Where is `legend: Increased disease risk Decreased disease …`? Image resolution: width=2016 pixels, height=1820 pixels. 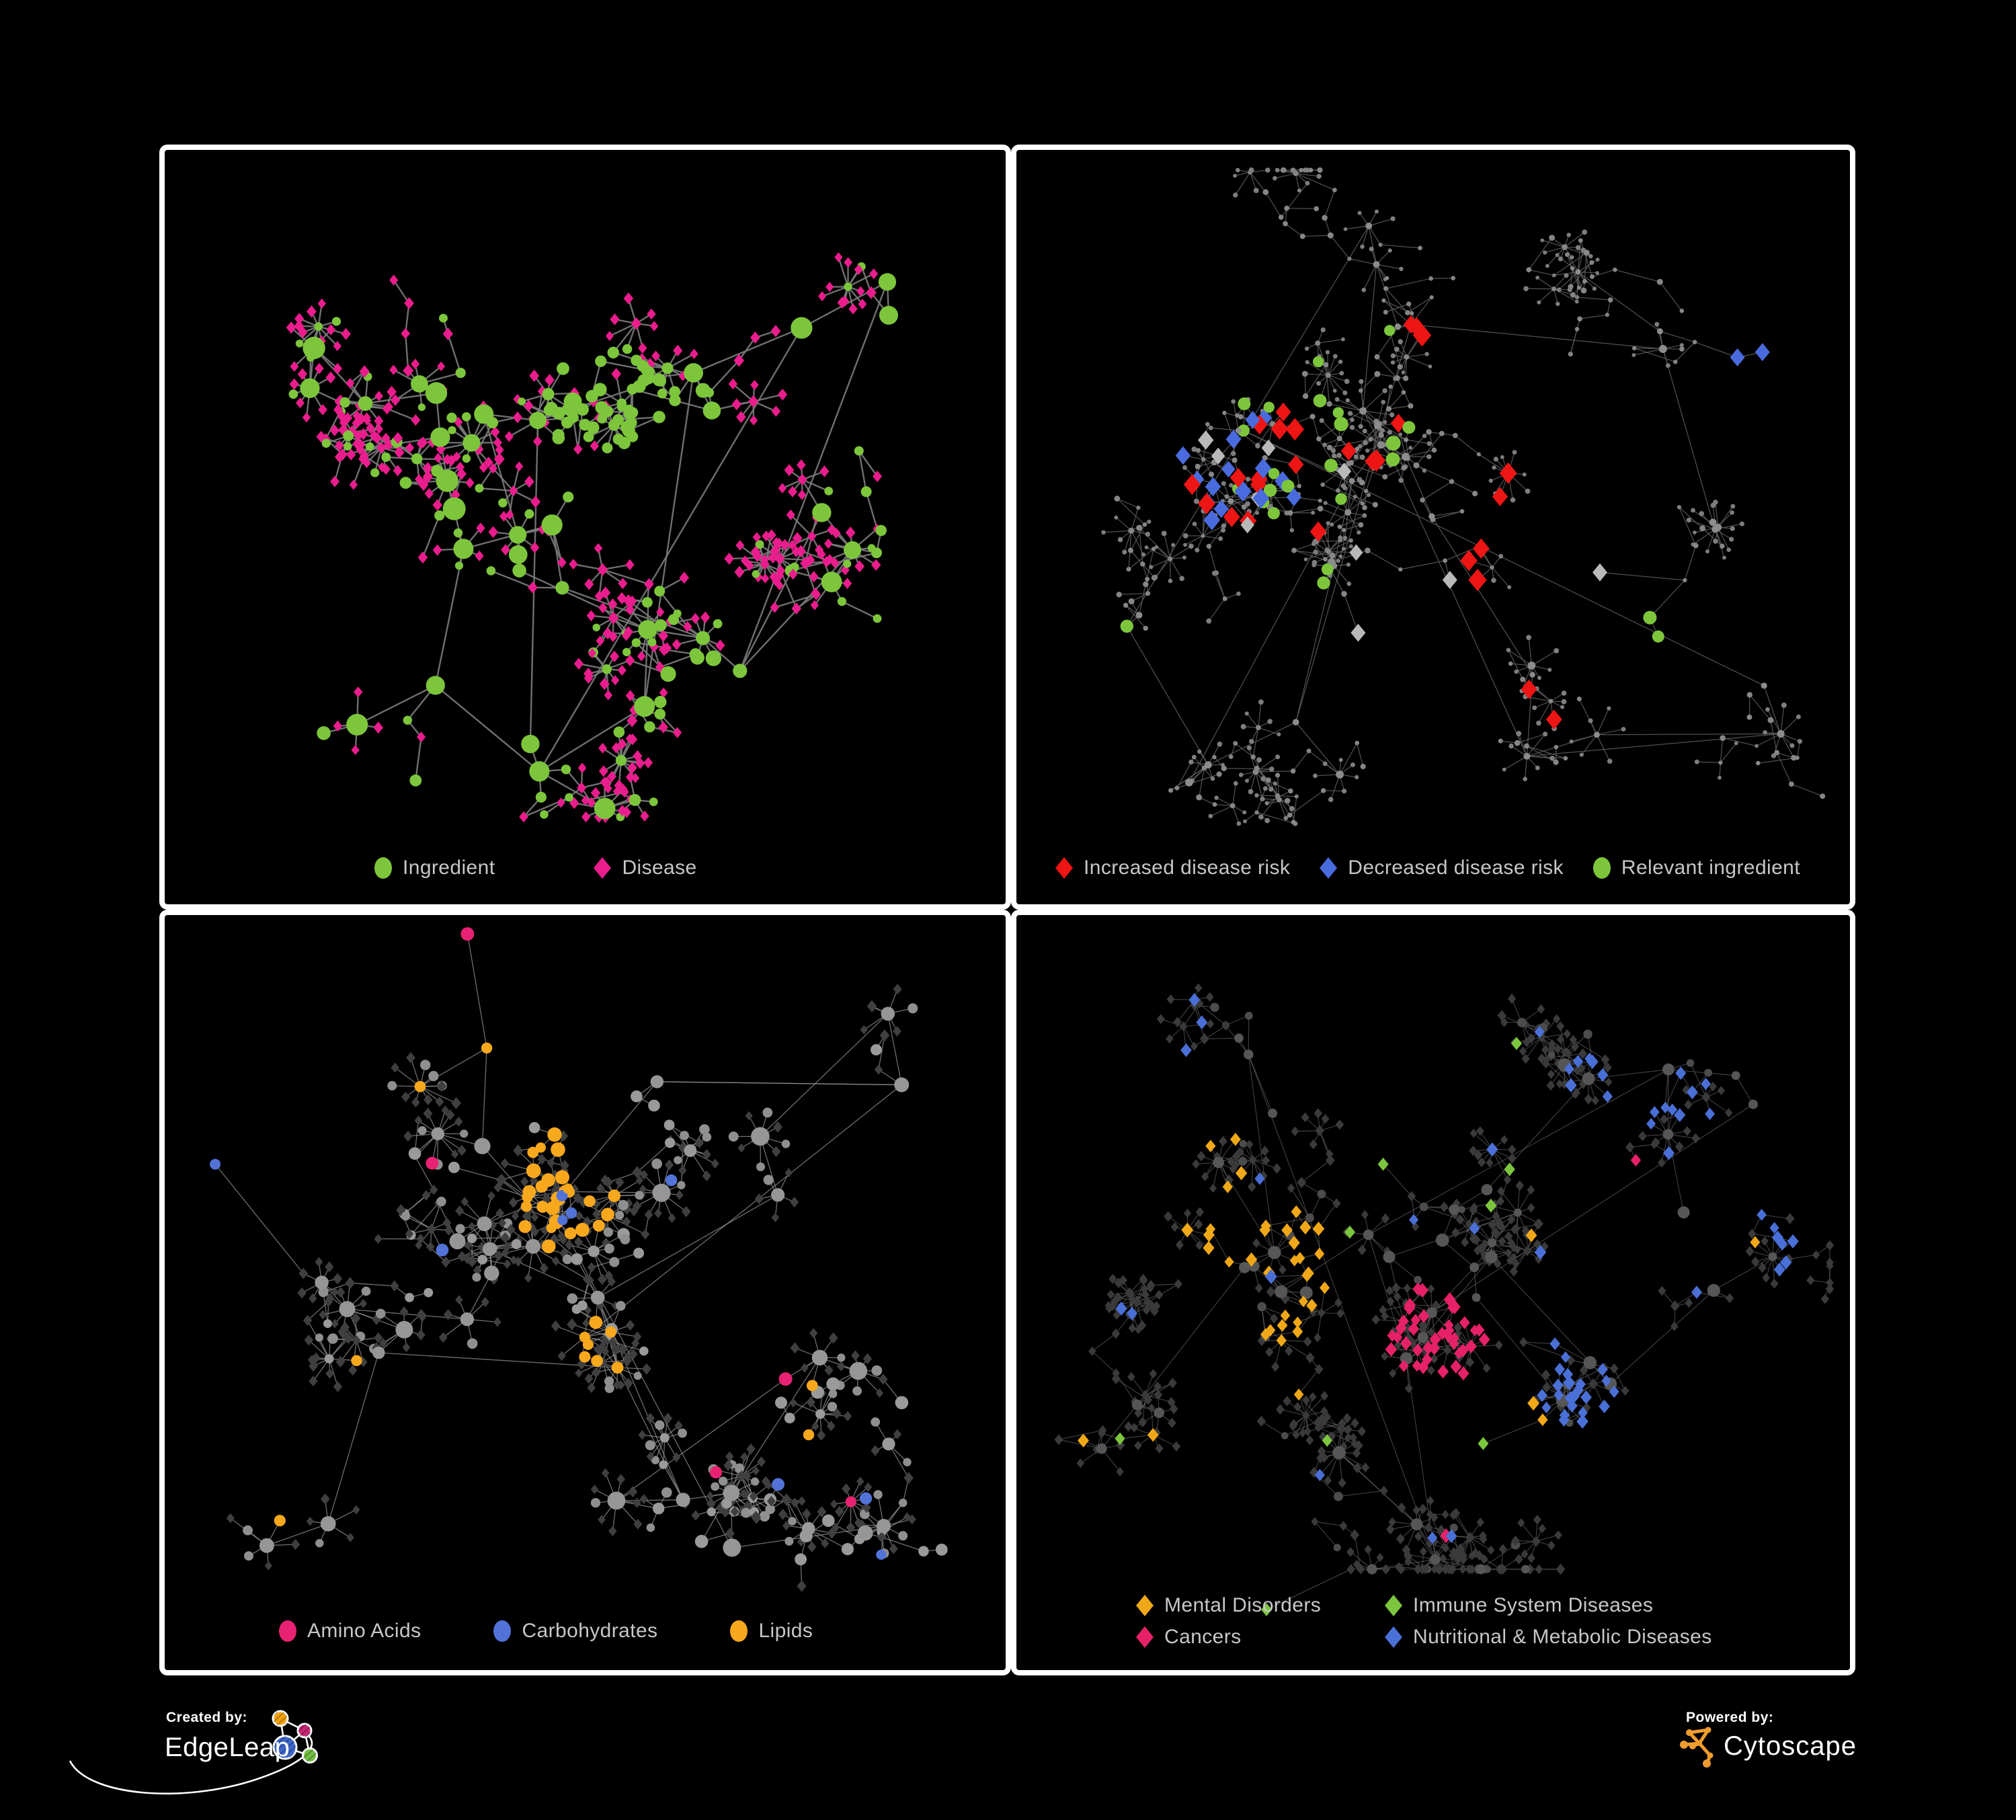
legend: Increased disease risk Decreased disease … is located at coordinates (1427, 868).